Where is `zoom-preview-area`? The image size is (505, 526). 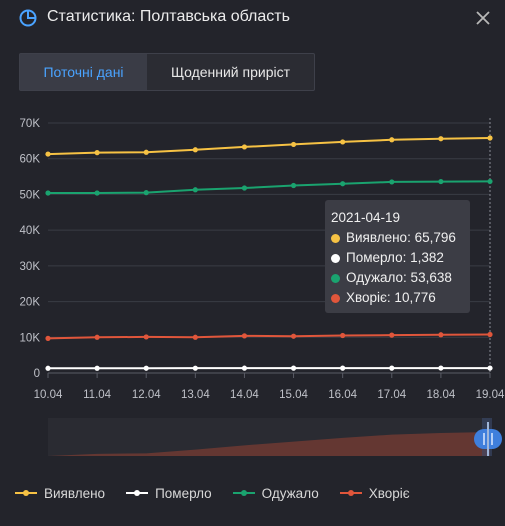 zoom-preview-area is located at coordinates (269, 444).